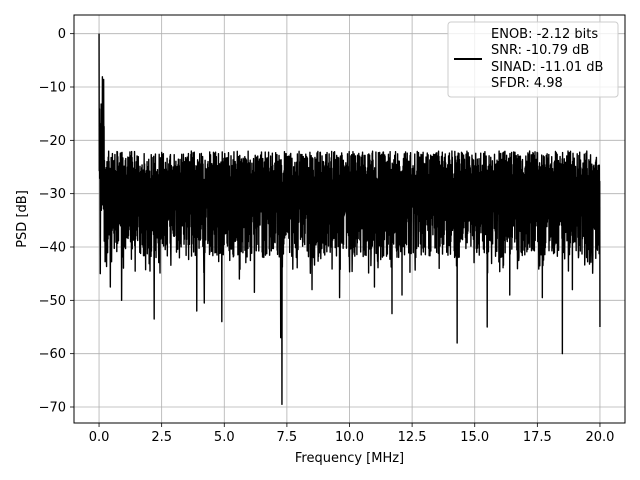  Describe the element at coordinates (52, 248) in the screenshot. I see `y-tick-label: −40` at that location.